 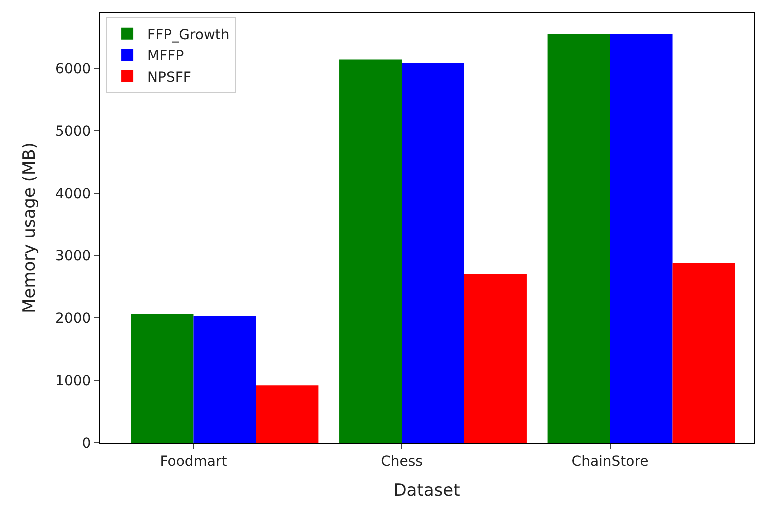 What do you see at coordinates (170, 78) in the screenshot?
I see `legend-label: NPSFF` at bounding box center [170, 78].